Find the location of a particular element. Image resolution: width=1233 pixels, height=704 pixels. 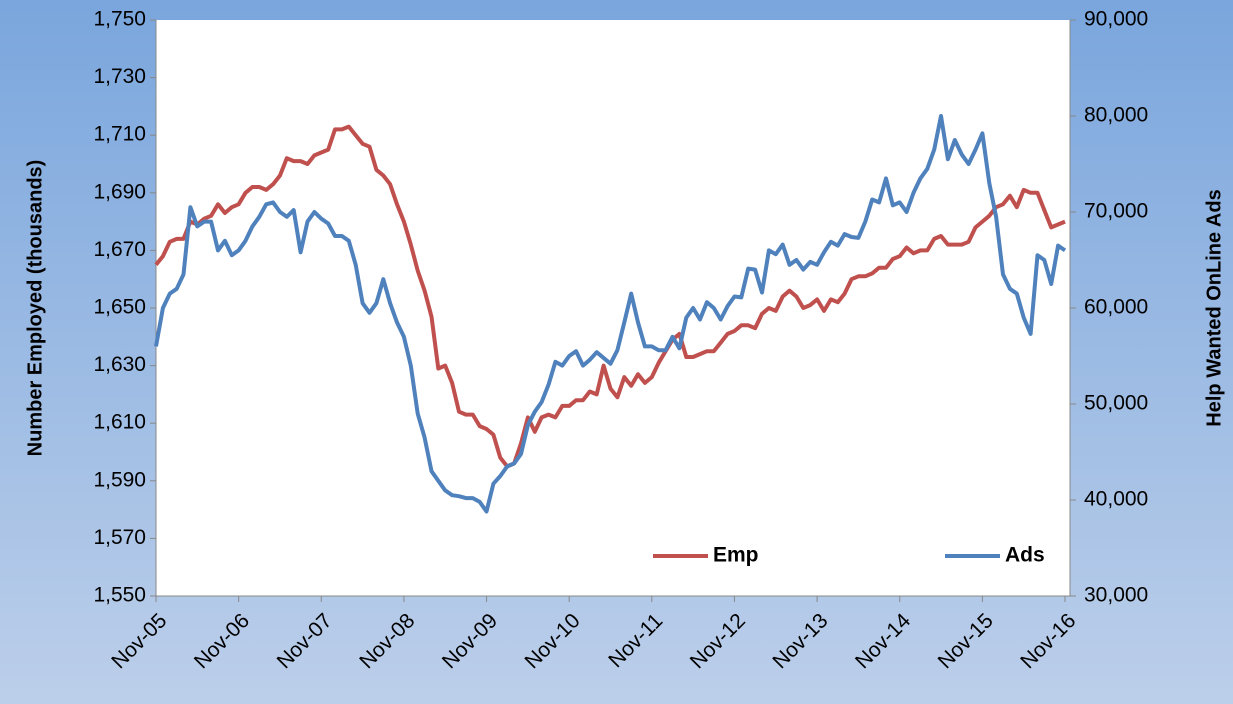

y-tick-label: 1,650 is located at coordinates (119, 307).